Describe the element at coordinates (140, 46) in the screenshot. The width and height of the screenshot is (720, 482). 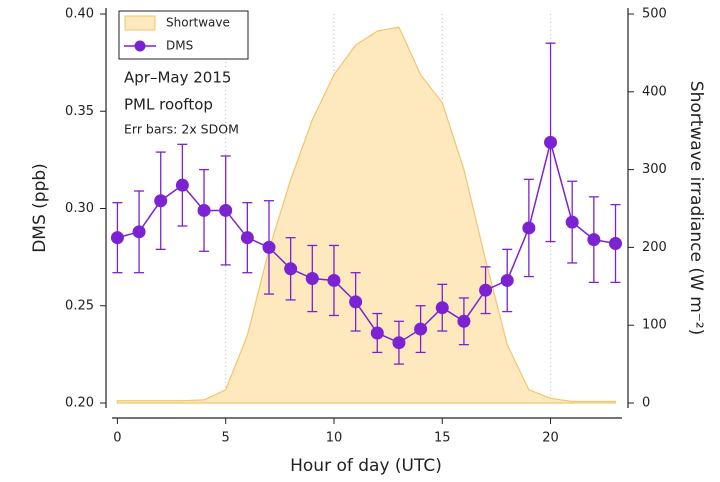
I see `legend-marker` at that location.